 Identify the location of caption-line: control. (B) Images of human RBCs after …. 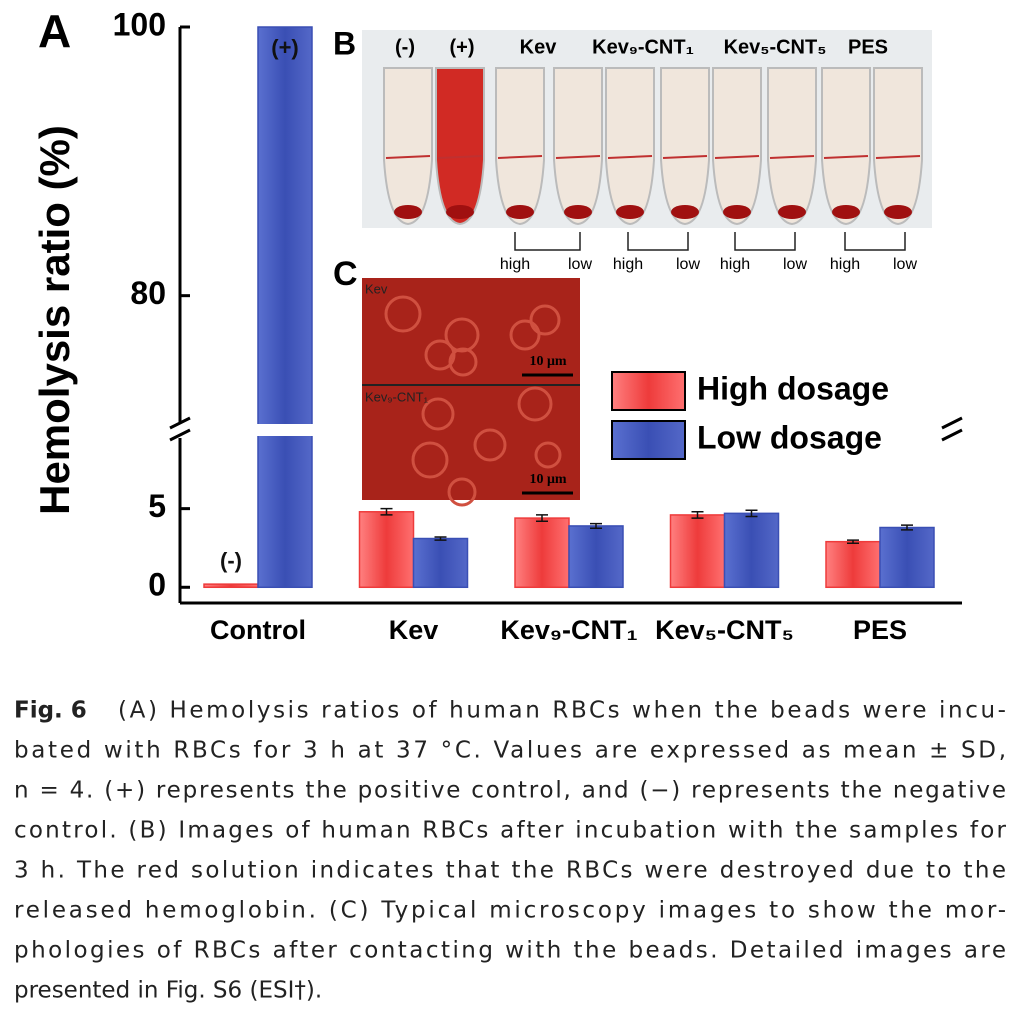
(510, 831).